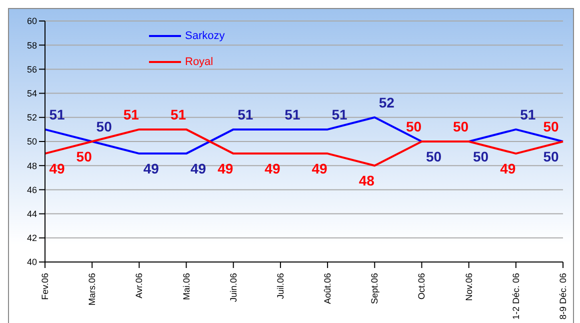 The height and width of the screenshot is (323, 580). What do you see at coordinates (280, 286) in the screenshot?
I see `x-tick-label: Juil.06` at bounding box center [280, 286].